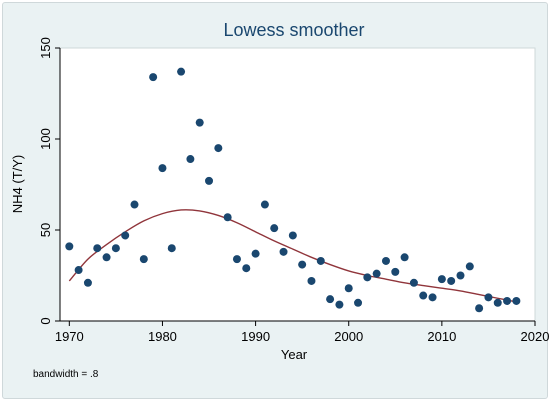 This screenshot has width=550, height=401. What do you see at coordinates (162, 336) in the screenshot?
I see `x-tick-label: 1980` at bounding box center [162, 336].